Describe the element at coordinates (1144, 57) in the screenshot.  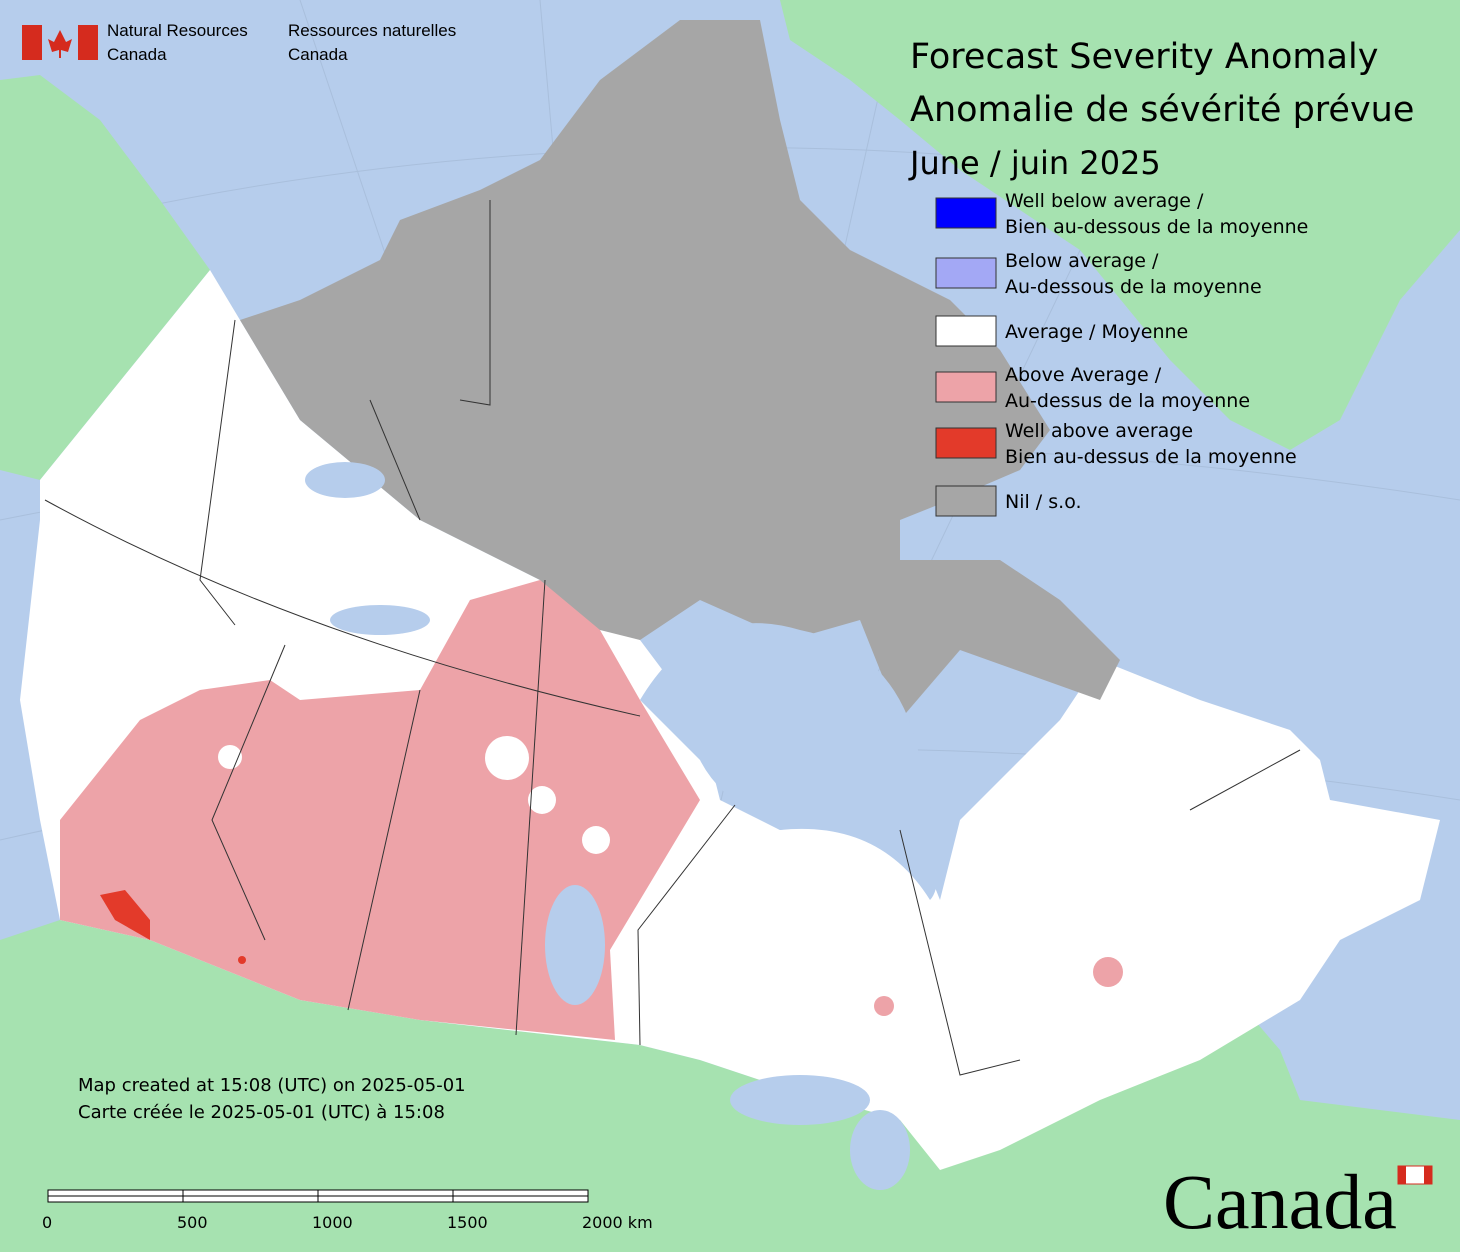
I see `map-title: Forecast Severity Anomaly` at that location.